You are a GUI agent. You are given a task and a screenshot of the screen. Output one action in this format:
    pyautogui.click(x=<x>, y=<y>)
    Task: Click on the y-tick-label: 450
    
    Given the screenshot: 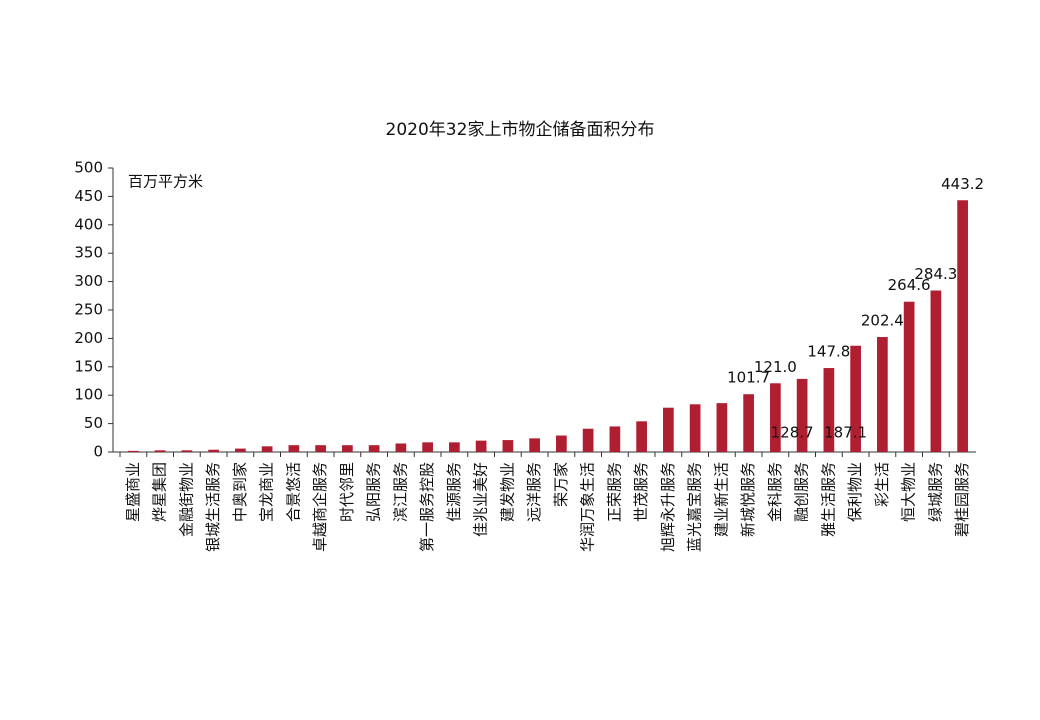 What is the action you would take?
    pyautogui.click(x=88, y=196)
    